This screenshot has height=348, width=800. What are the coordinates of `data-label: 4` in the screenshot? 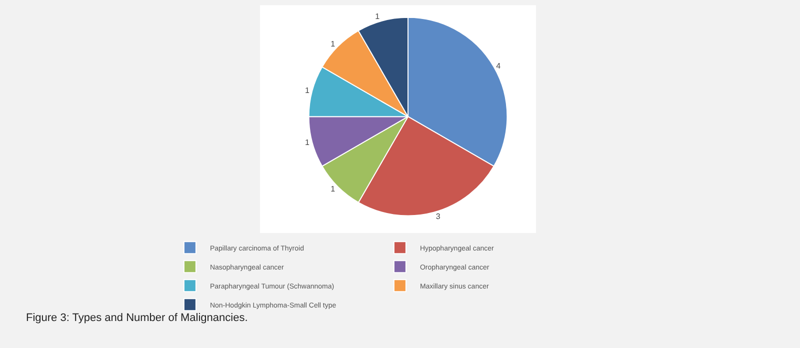 It's located at (499, 65).